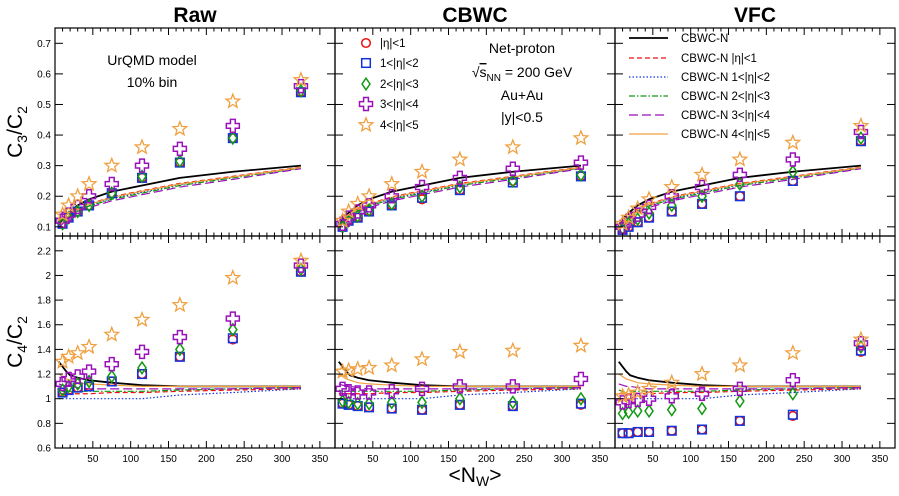 This screenshot has width=899, height=496. What do you see at coordinates (725, 97) in the screenshot?
I see `line-legend-label-3: CBWC-N 2<|η|<3` at bounding box center [725, 97].